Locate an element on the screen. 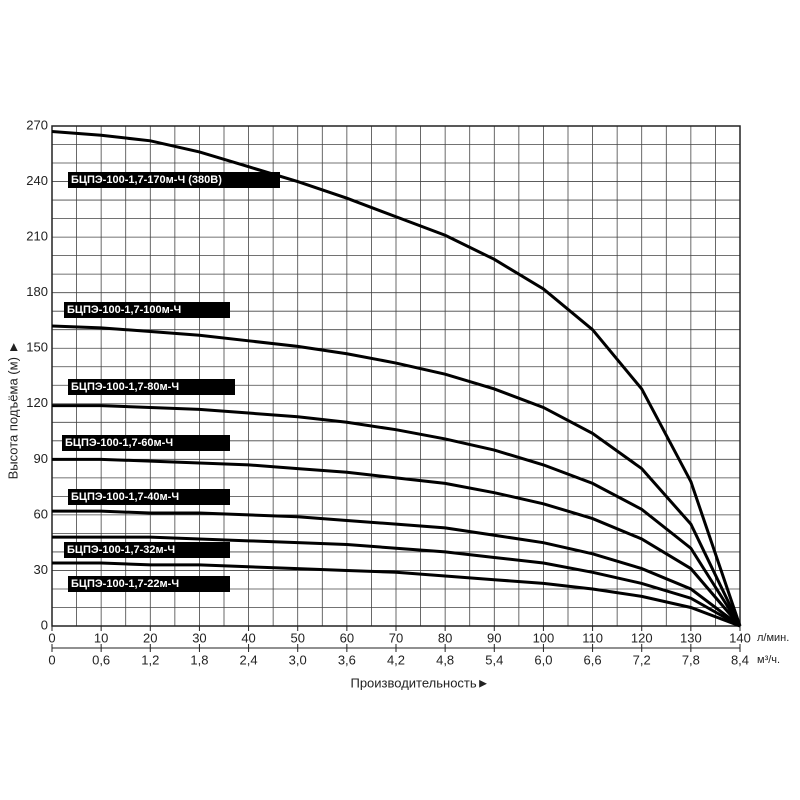 Image resolution: width=800 pixels, height=800 pixels. x-tick-label: 50 is located at coordinates (297, 637).